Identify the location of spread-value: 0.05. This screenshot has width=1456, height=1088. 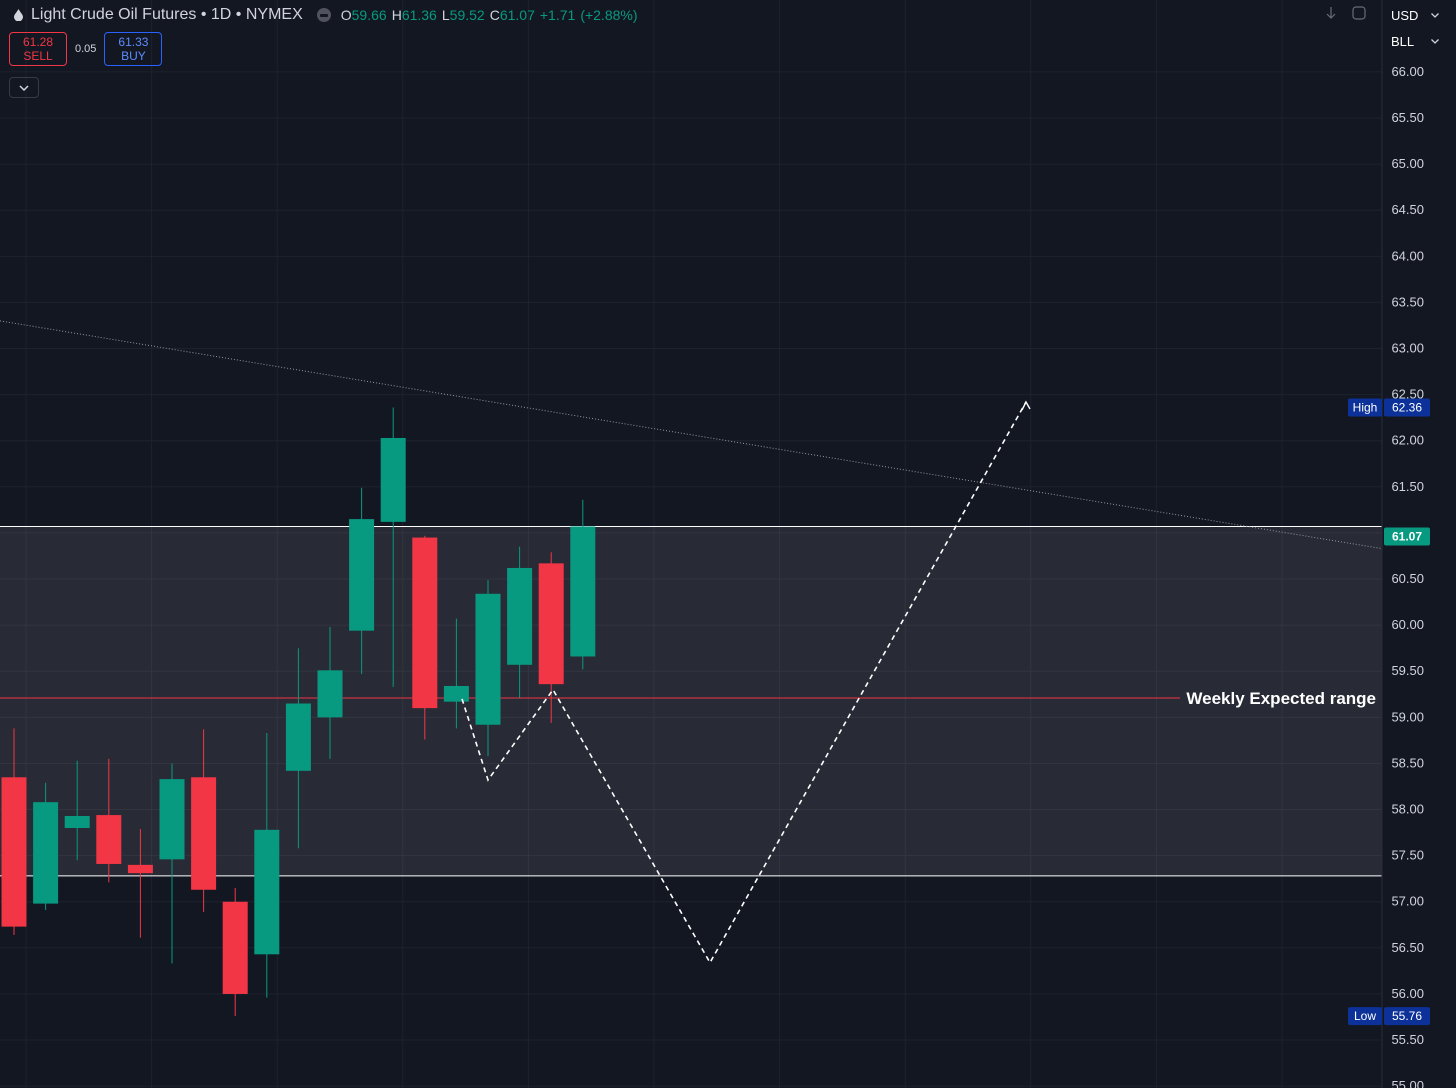
(86, 49).